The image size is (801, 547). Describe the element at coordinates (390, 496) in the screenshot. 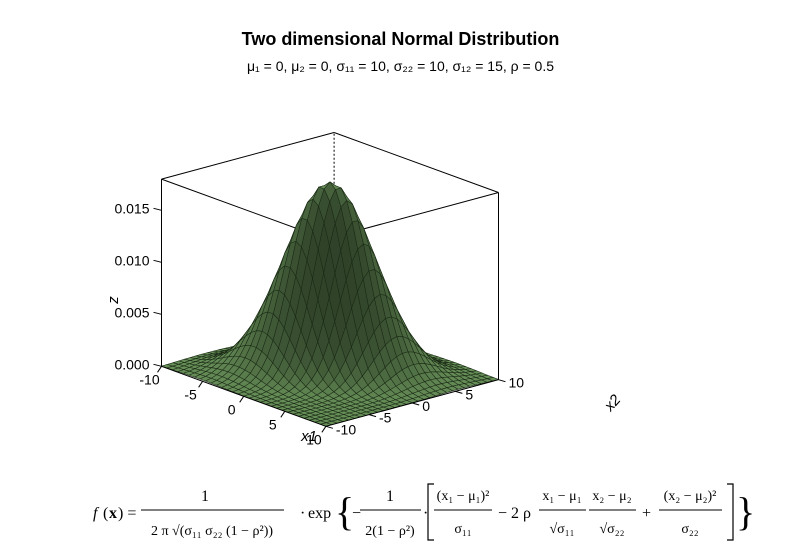

I see `formula-inner-num: 1` at that location.